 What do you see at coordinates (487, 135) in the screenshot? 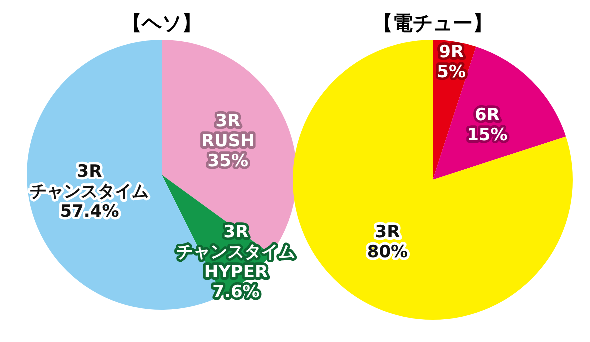
I see `data-label: 15%` at bounding box center [487, 135].